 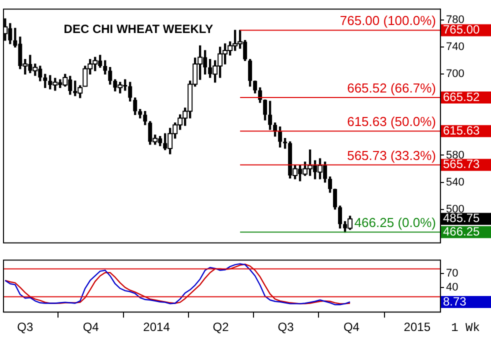 I want to click on x-tick-label: Q2, so click(x=221, y=327).